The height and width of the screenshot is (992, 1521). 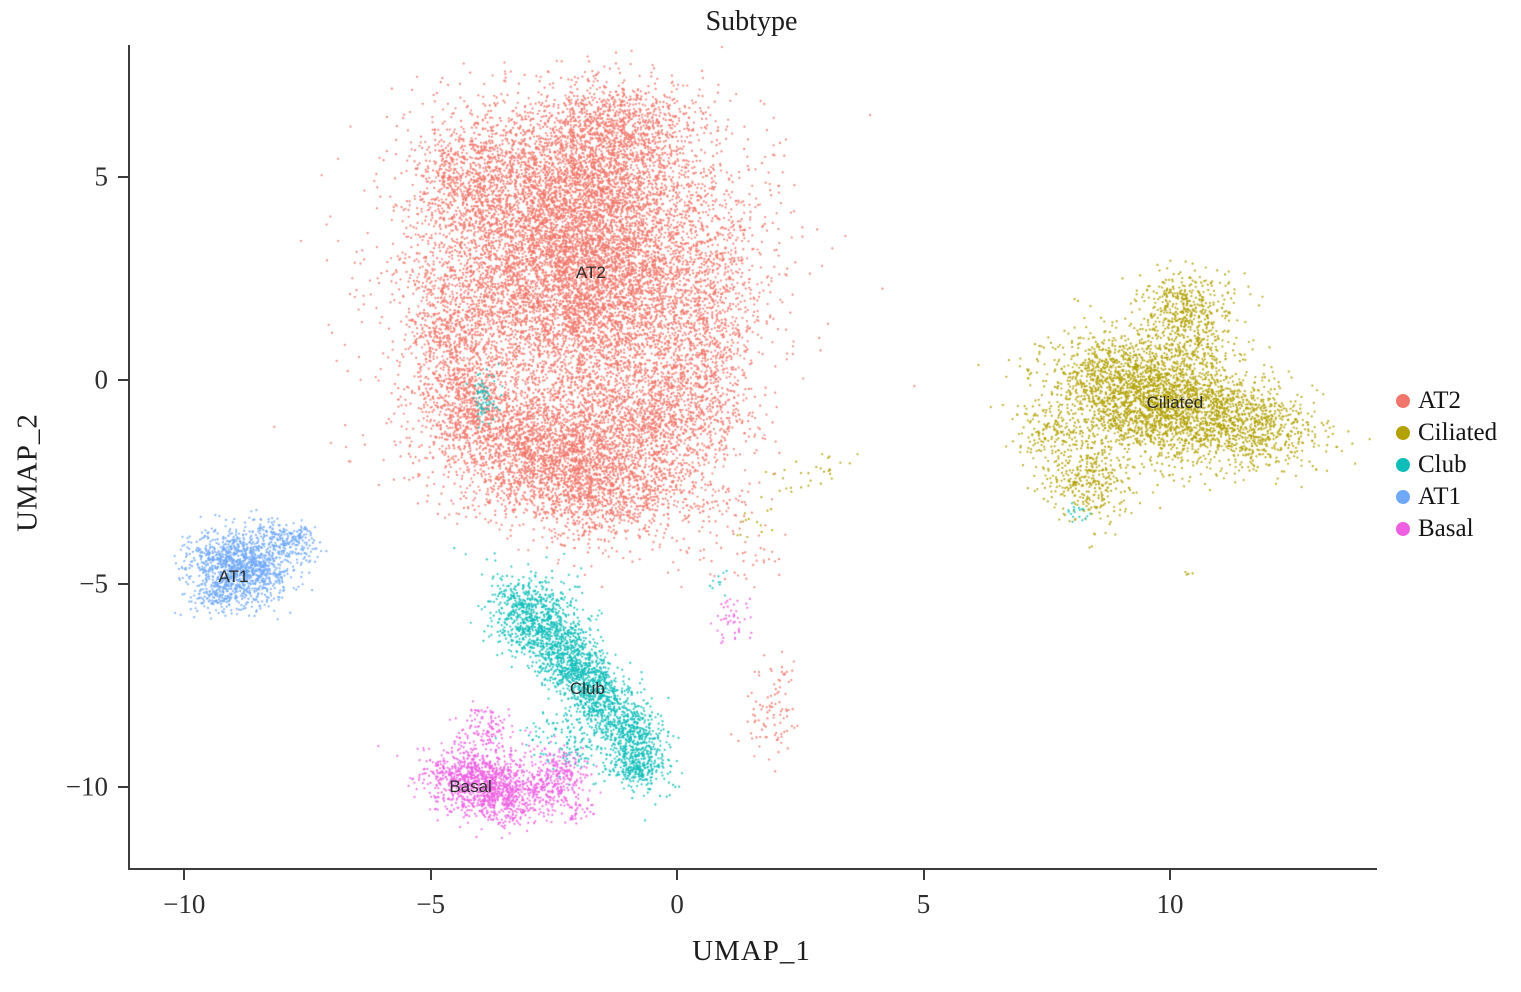 I want to click on x-tick-label: −5, so click(x=431, y=904).